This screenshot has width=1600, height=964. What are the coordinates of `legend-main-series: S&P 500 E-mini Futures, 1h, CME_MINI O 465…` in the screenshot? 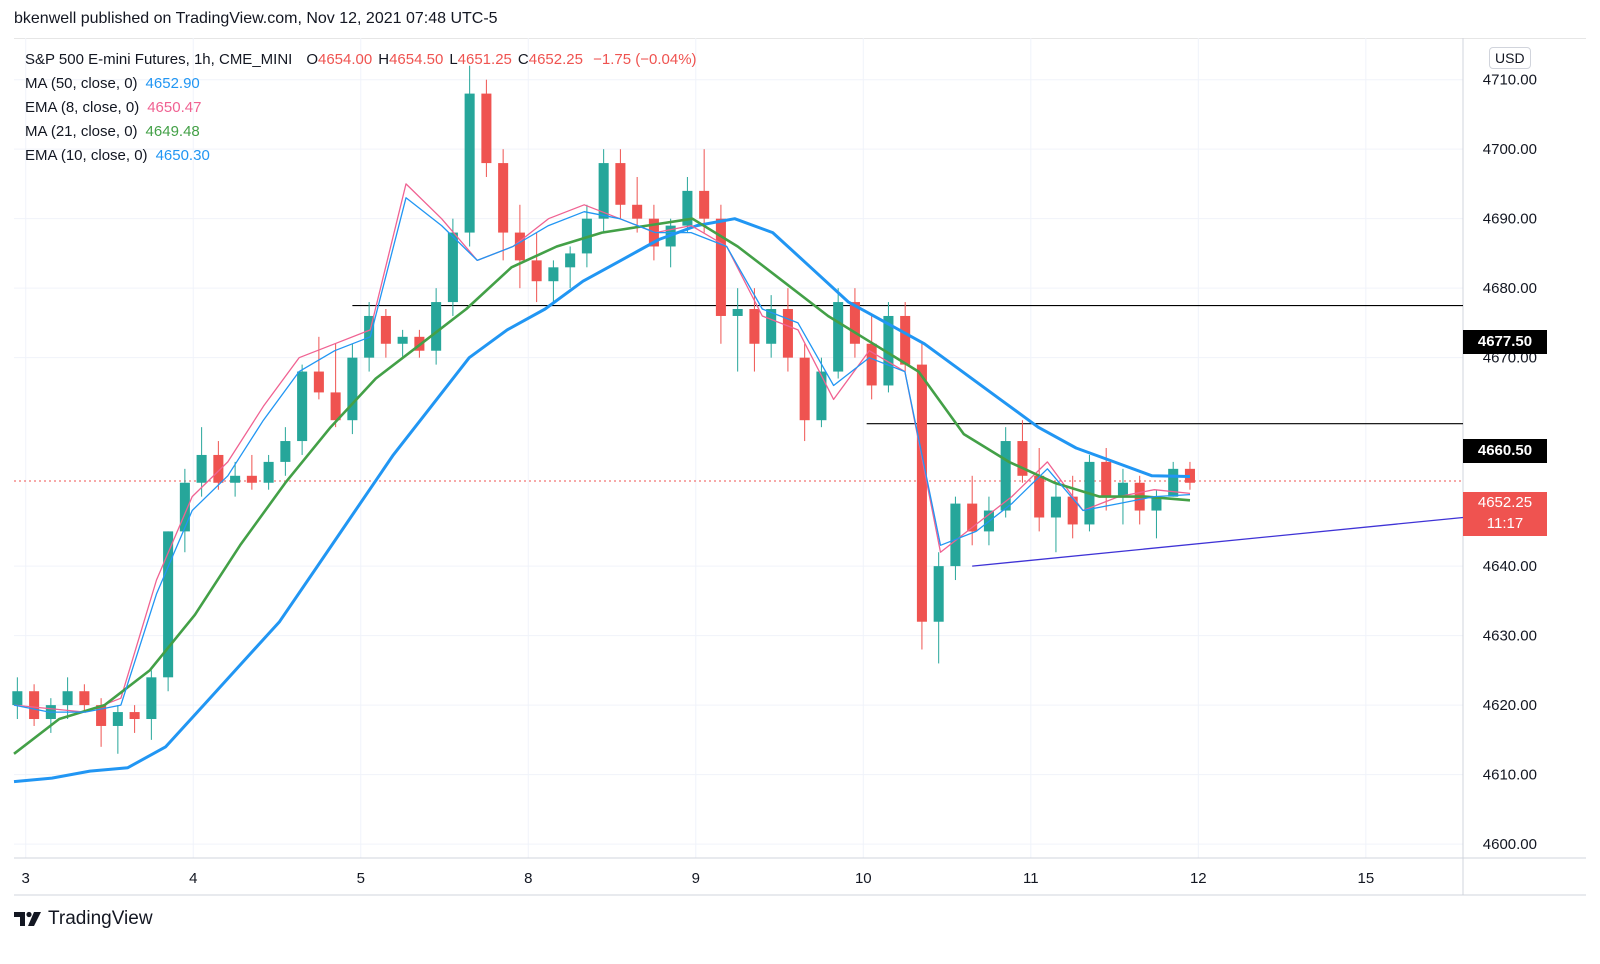 It's located at (361, 60).